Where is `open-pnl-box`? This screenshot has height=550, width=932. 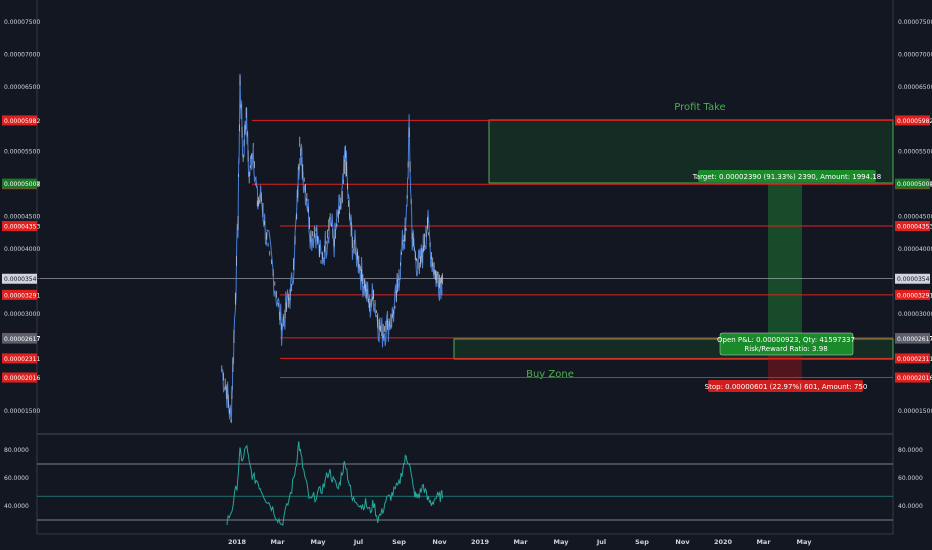 open-pnl-box is located at coordinates (786, 344).